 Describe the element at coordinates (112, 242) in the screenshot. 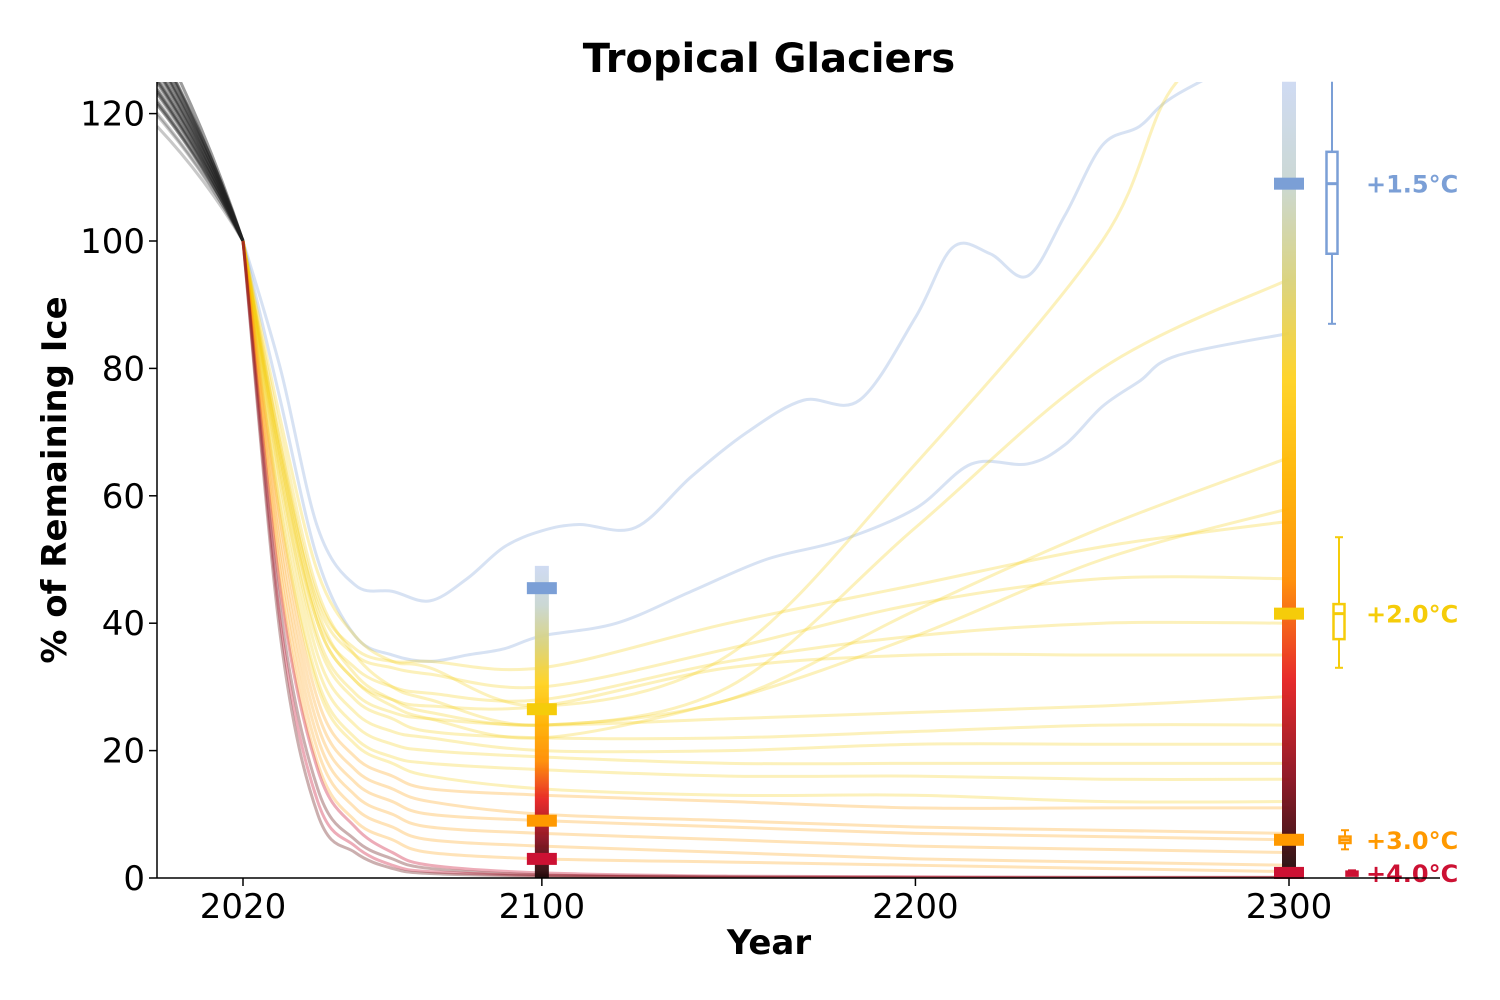

I see `y-tick-label: 100` at that location.